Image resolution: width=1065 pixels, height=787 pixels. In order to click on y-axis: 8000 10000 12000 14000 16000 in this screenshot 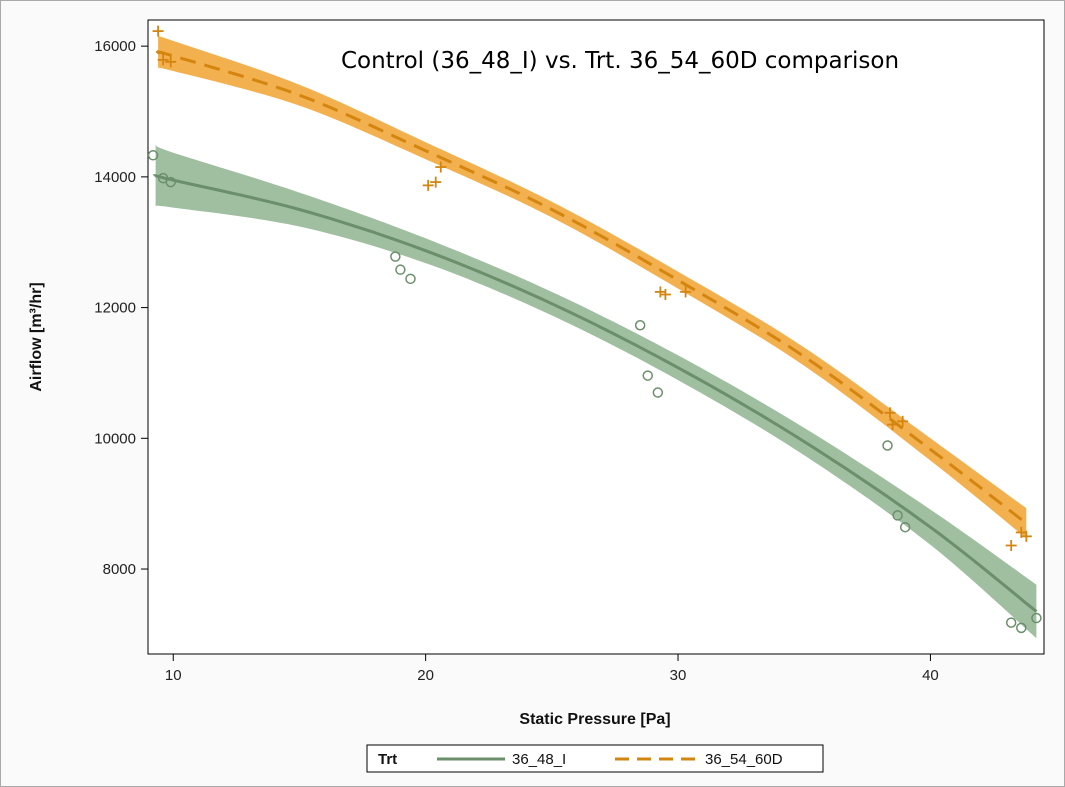, I will do `click(121, 308)`.